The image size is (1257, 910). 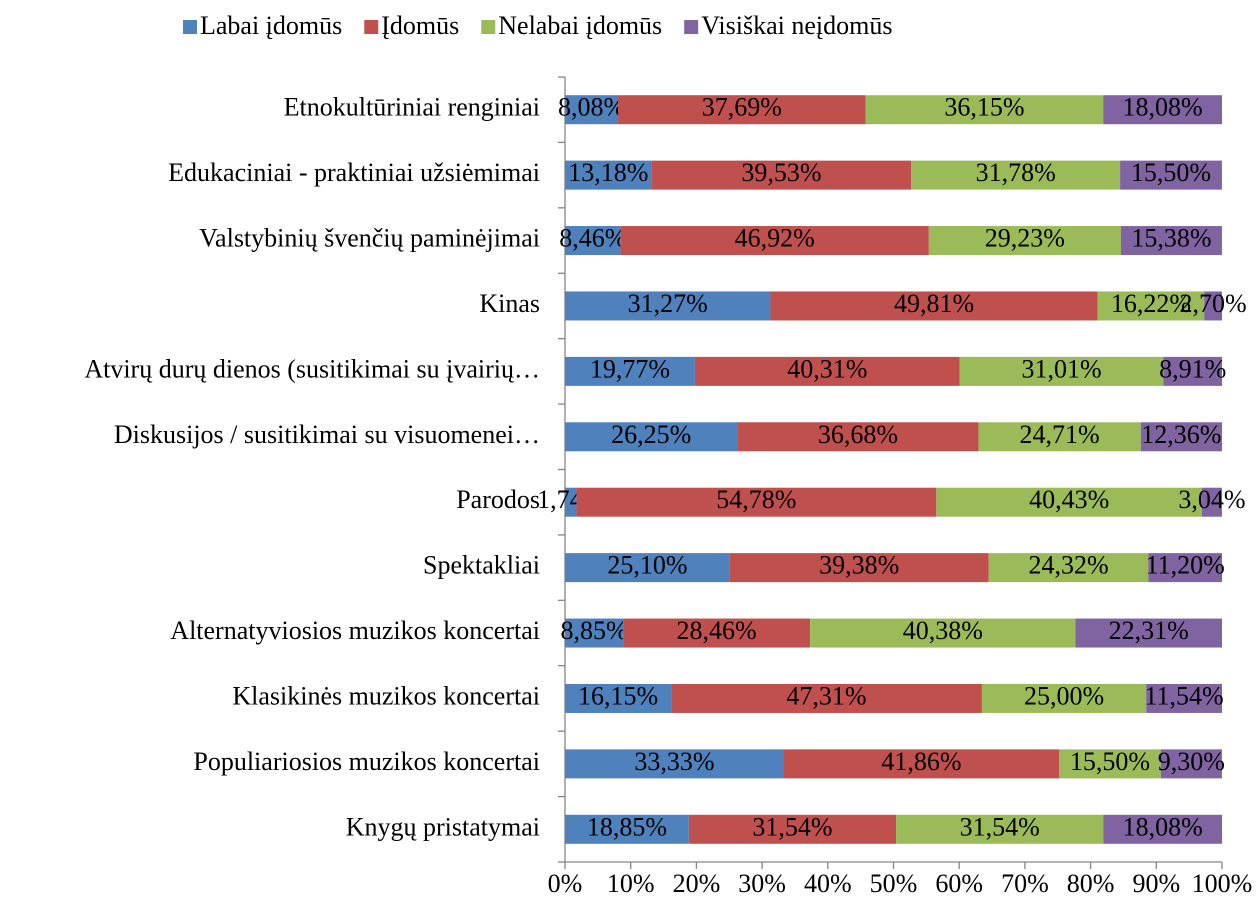 What do you see at coordinates (1068, 565) in the screenshot?
I see `value-label: 24,32%` at bounding box center [1068, 565].